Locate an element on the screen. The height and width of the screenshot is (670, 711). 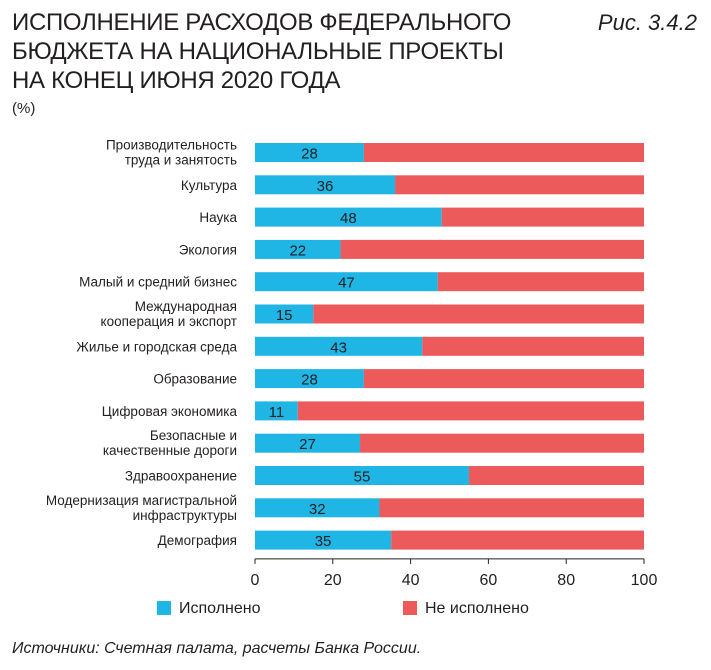
data-label: 22 is located at coordinates (297, 250).